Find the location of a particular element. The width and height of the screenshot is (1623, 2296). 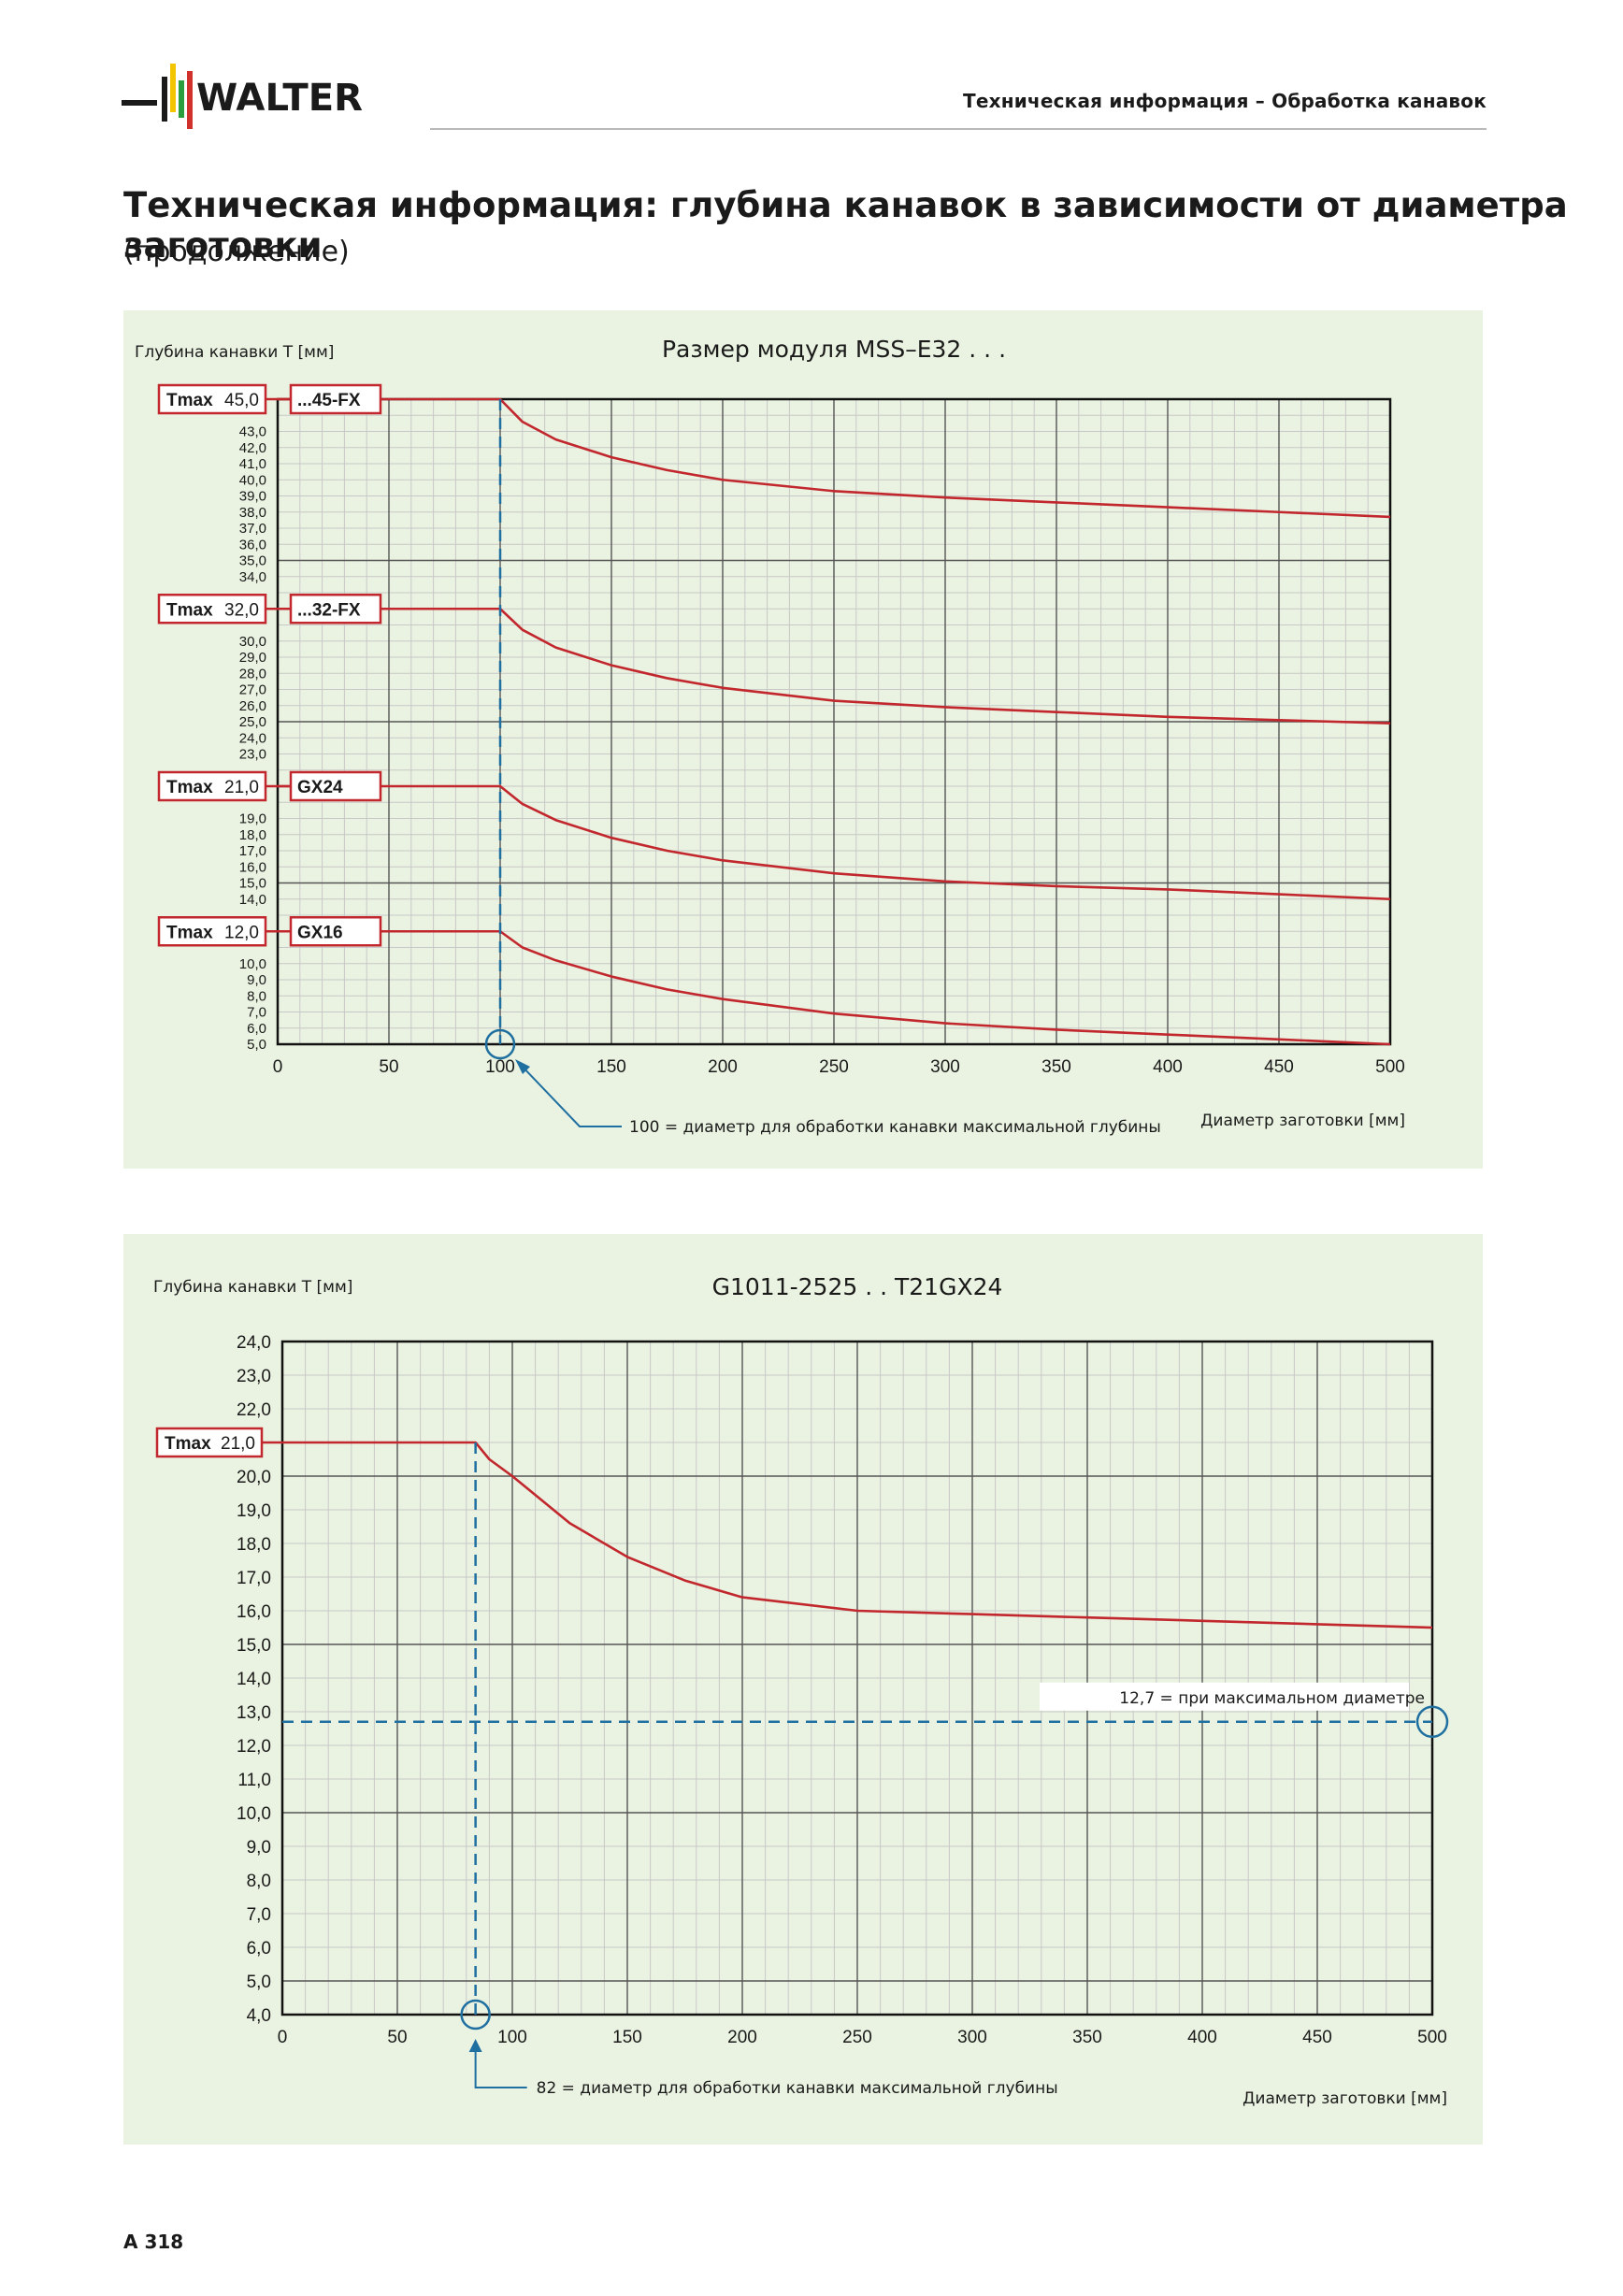

x-tick-label: 50 is located at coordinates (388, 1067).